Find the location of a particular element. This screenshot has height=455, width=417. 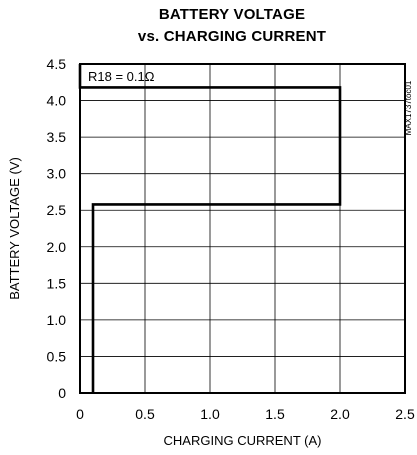

y-tick-label: 4.5 is located at coordinates (57, 64).